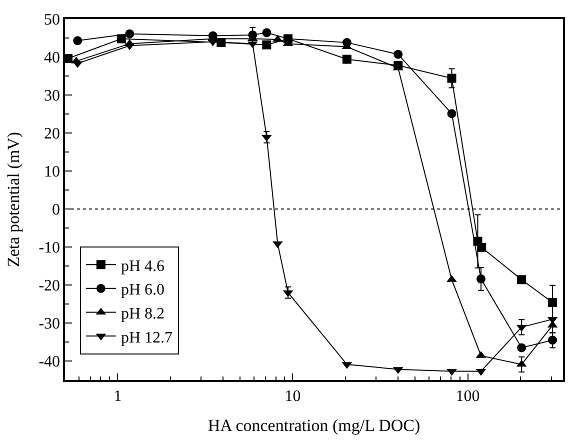 Image resolution: width=583 pixels, height=445 pixels. Describe the element at coordinates (292, 396) in the screenshot. I see `x-tick-label: 10` at that location.